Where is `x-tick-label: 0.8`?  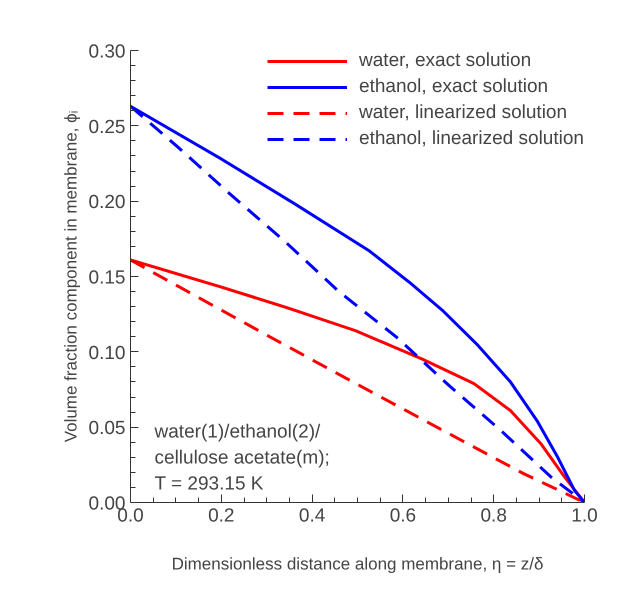 x-tick-label: 0.8 is located at coordinates (493, 516).